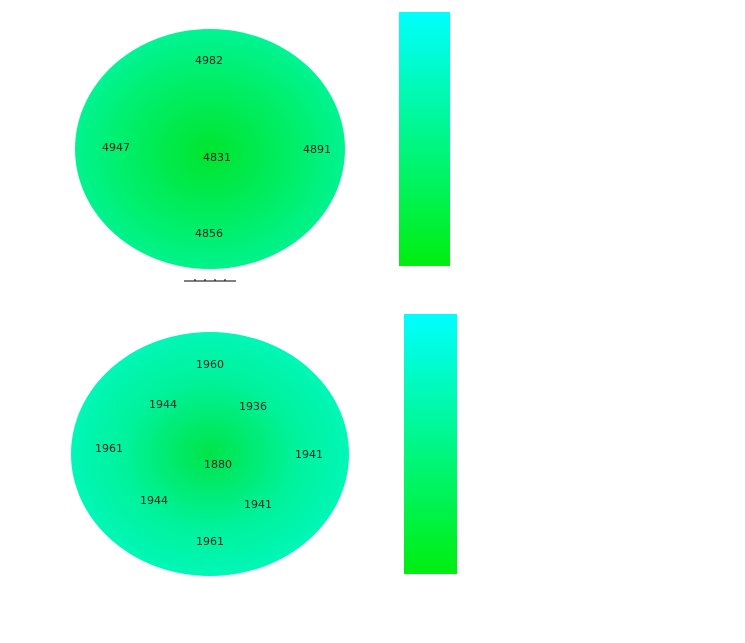  Describe the element at coordinates (209, 233) in the screenshot. I see `site-value: 4856` at that location.